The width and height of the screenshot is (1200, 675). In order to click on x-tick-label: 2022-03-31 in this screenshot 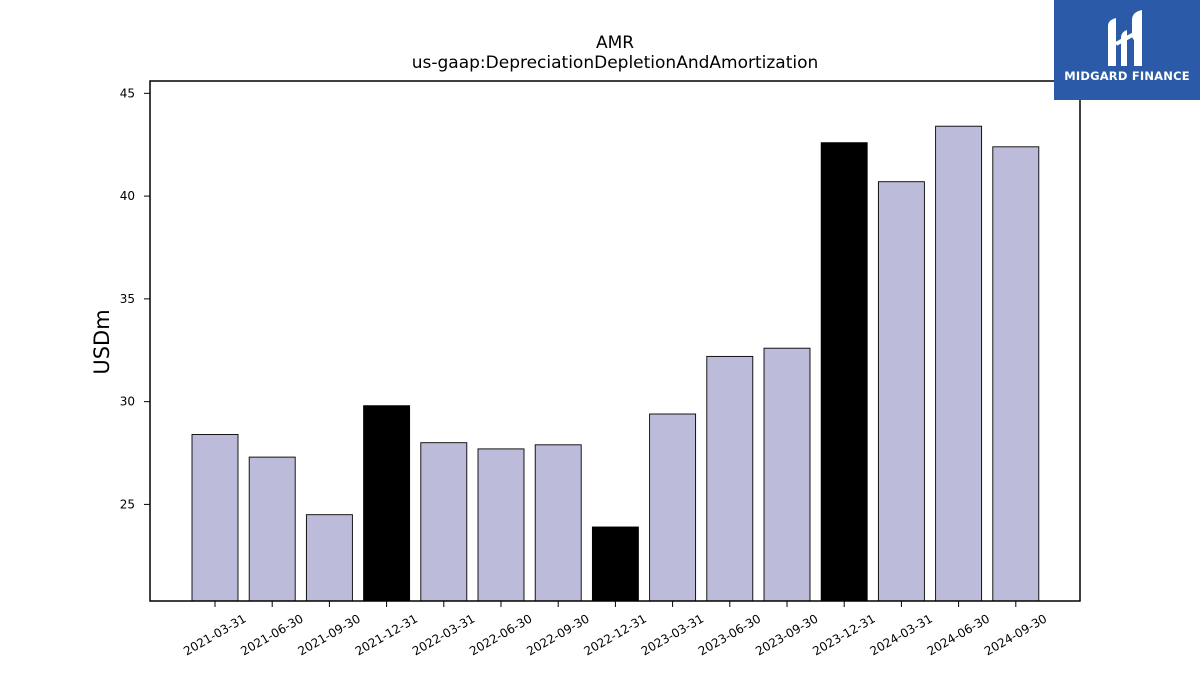, I will do `click(443, 634)`.